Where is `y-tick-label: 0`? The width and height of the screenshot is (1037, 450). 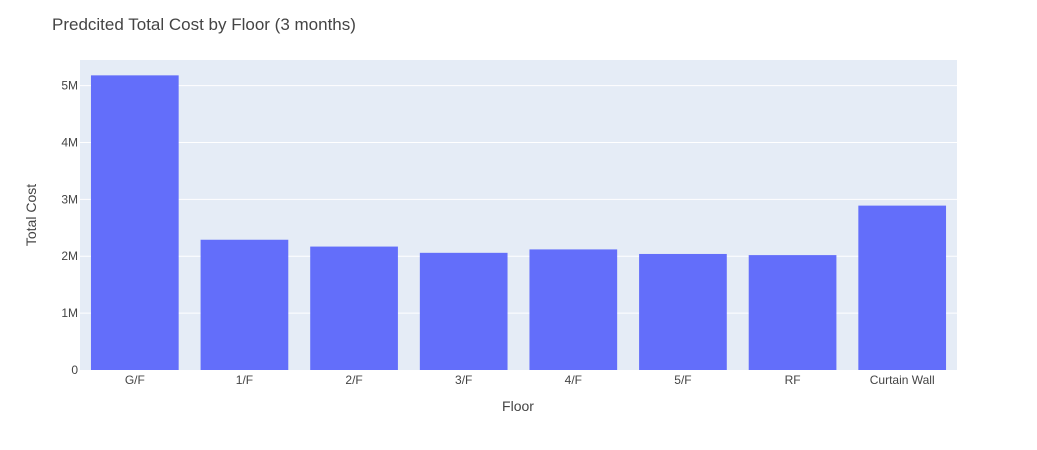
y-tick-label: 0 is located at coordinates (74, 370).